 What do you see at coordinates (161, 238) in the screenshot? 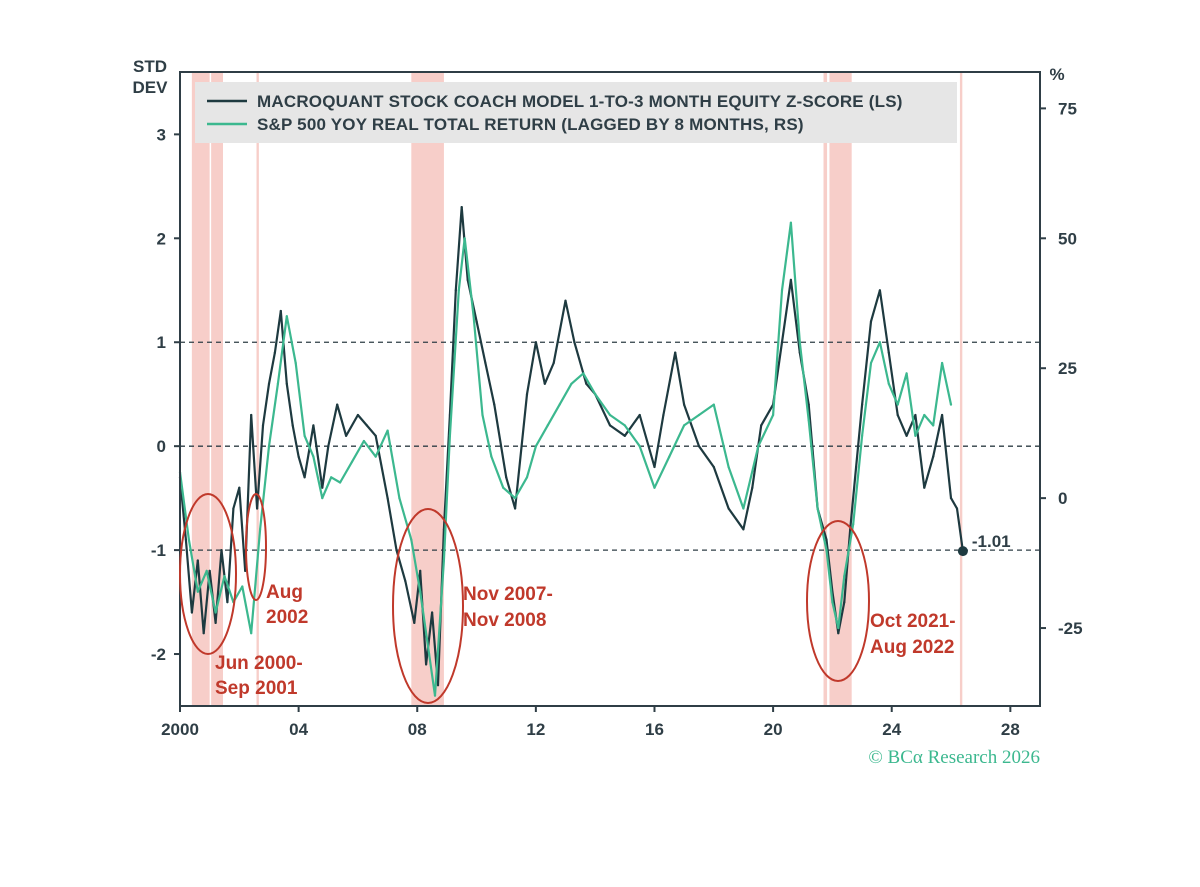
I see `y-left-tick-label: 2` at bounding box center [161, 238].